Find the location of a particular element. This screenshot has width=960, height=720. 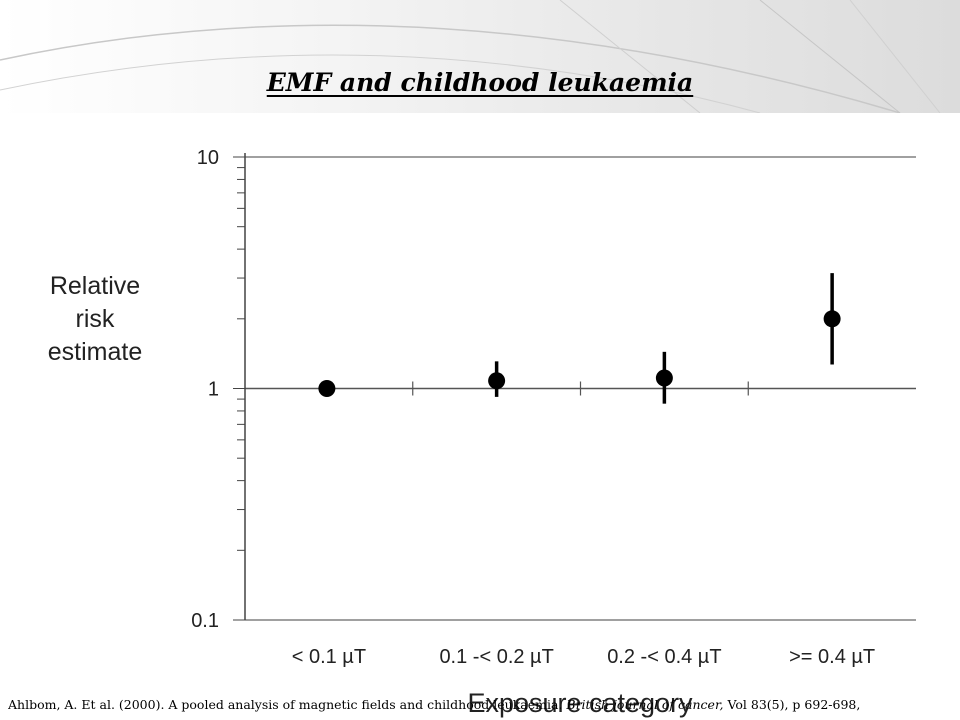

y-tick-label: 1 is located at coordinates (213, 390).